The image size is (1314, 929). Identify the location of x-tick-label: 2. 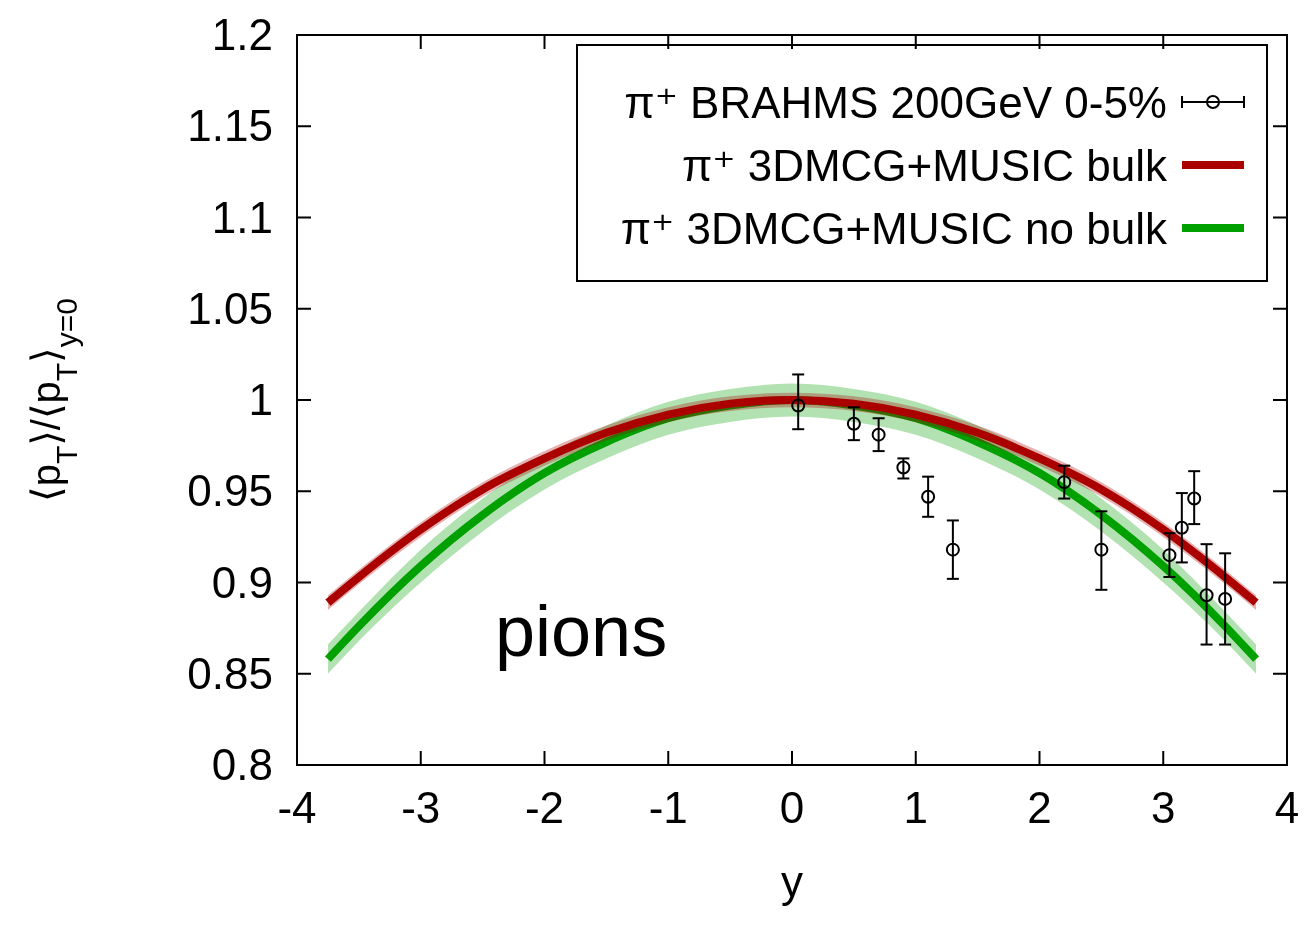
(1039, 807).